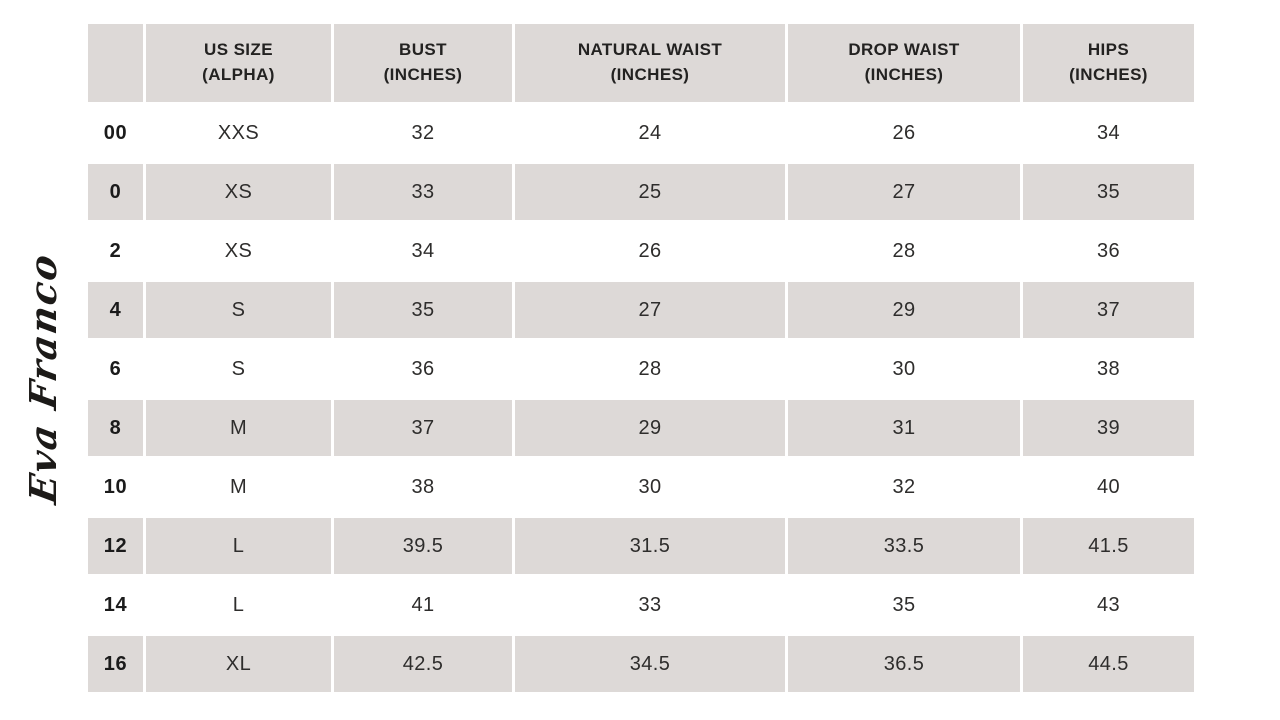  What do you see at coordinates (238, 664) in the screenshot?
I see `alpha-size-cell: XL` at bounding box center [238, 664].